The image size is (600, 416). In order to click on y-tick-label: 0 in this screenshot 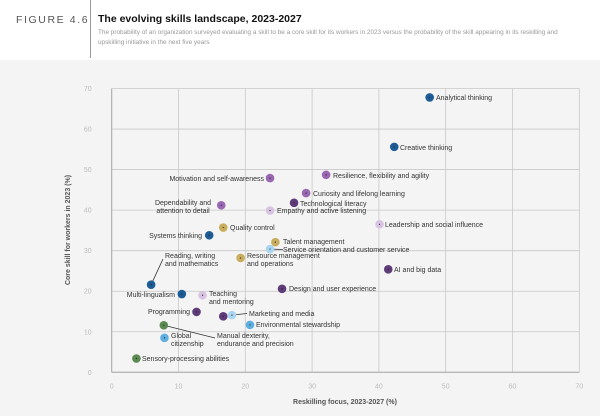, I will do `click(90, 373)`.